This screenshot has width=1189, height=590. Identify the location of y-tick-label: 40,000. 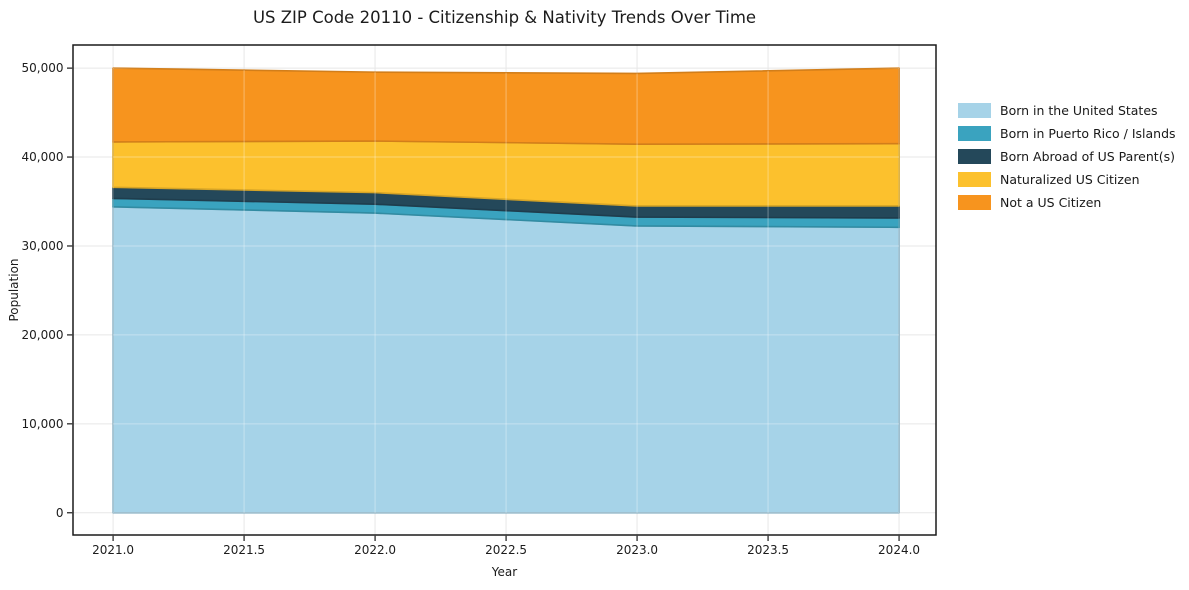
(43, 157).